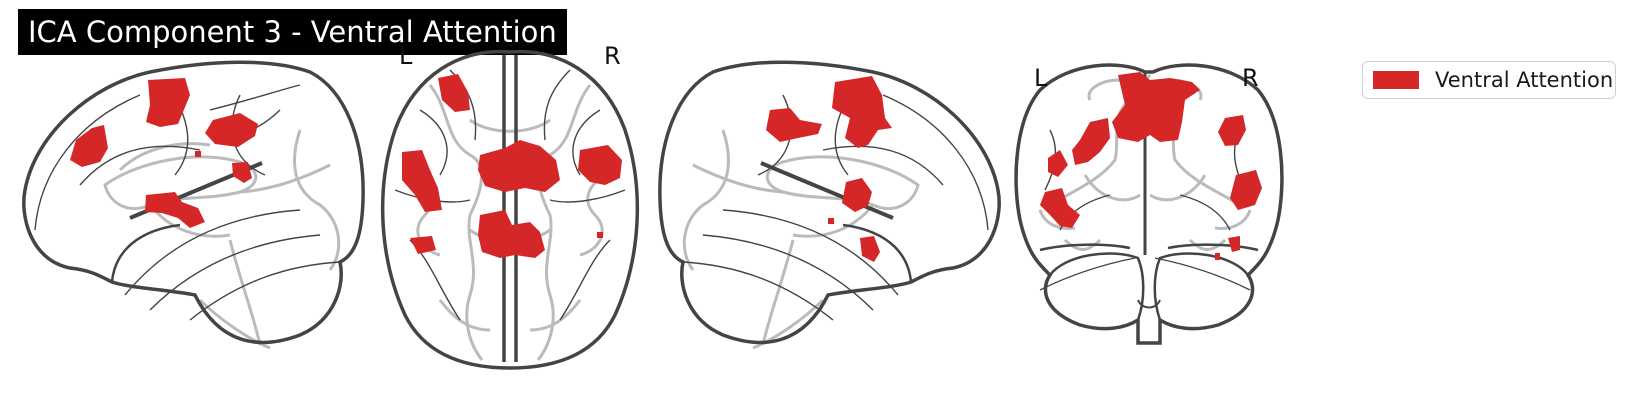  Describe the element at coordinates (164, 153) in the screenshot. I see `sagittal-left-activations` at that location.